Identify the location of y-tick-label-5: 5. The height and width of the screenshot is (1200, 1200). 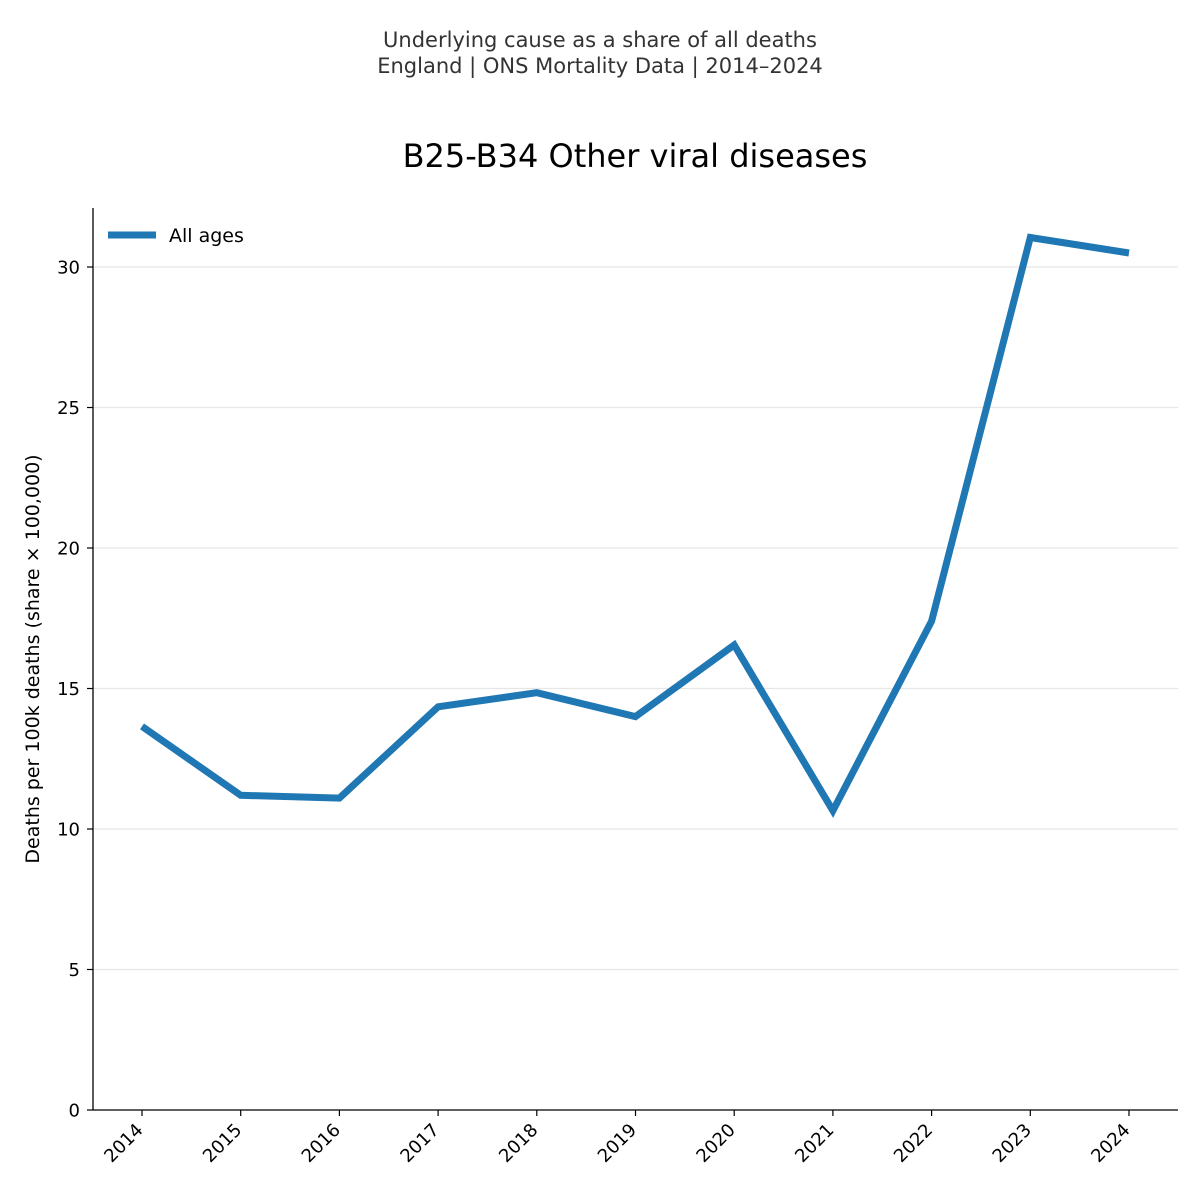
(74, 970).